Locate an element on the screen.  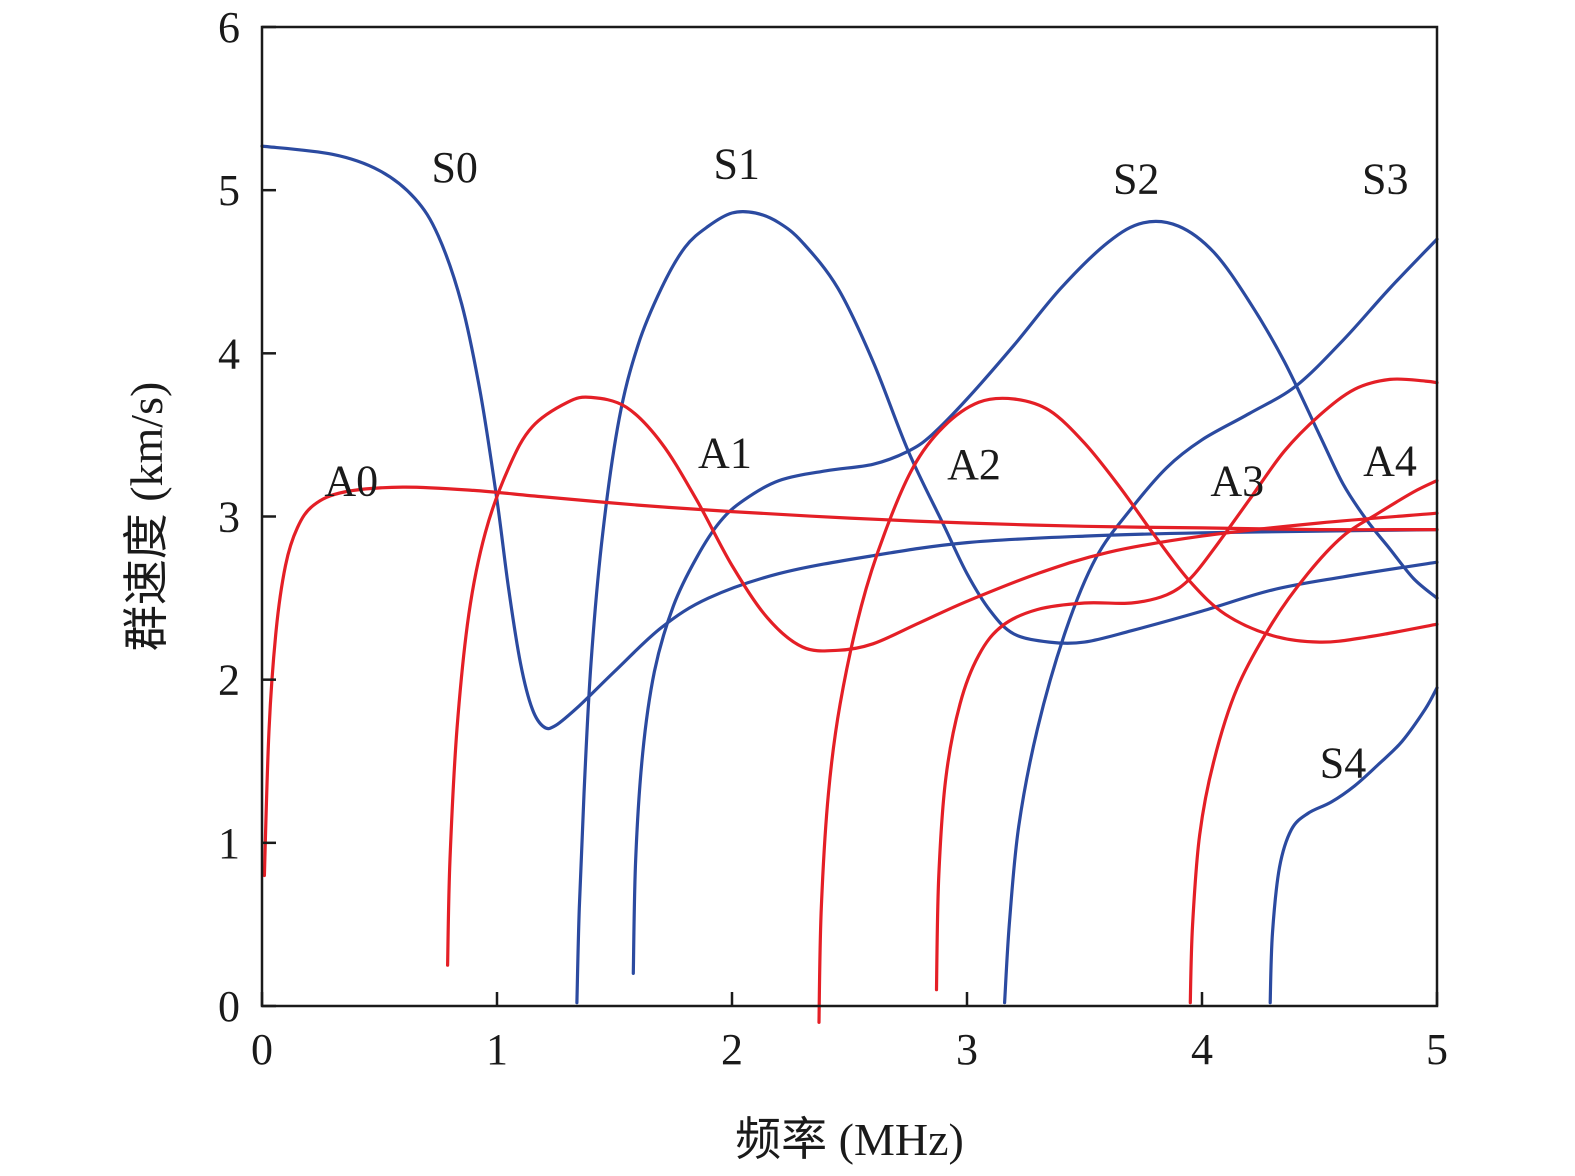
x-tick-label: 1 is located at coordinates (497, 1049).